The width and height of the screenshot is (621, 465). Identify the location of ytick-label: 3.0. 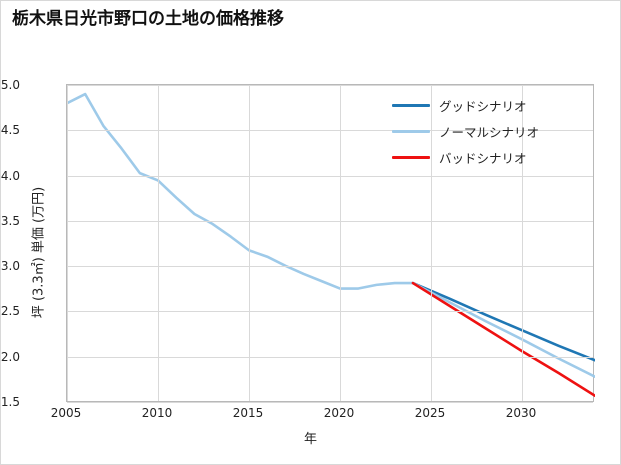
(10, 266).